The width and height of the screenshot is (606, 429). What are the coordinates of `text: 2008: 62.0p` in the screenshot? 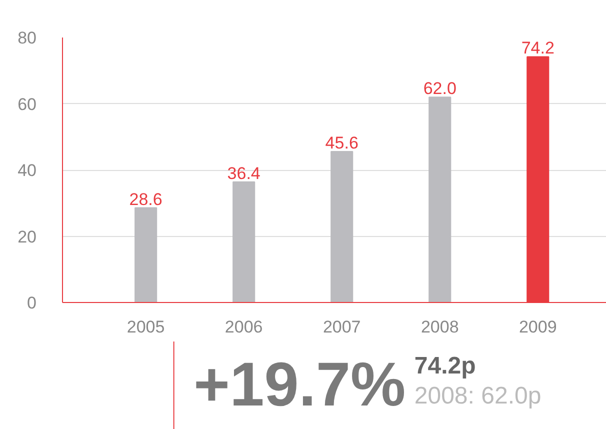 It's located at (478, 396).